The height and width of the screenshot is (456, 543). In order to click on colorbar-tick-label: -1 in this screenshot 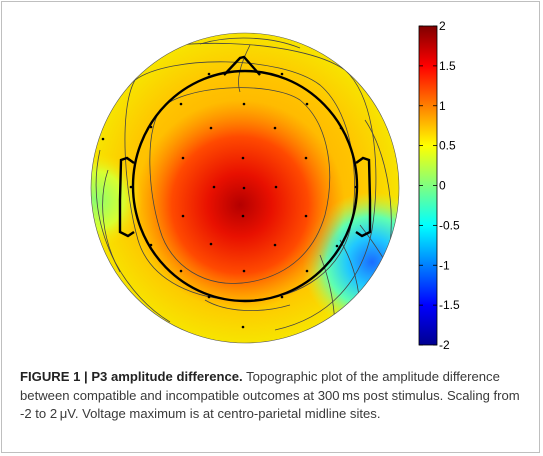, I will do `click(444, 265)`.